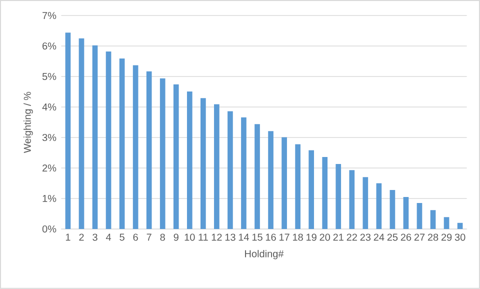 The image size is (480, 289). Describe the element at coordinates (49, 76) in the screenshot. I see `y-tick-label: 5%` at that location.